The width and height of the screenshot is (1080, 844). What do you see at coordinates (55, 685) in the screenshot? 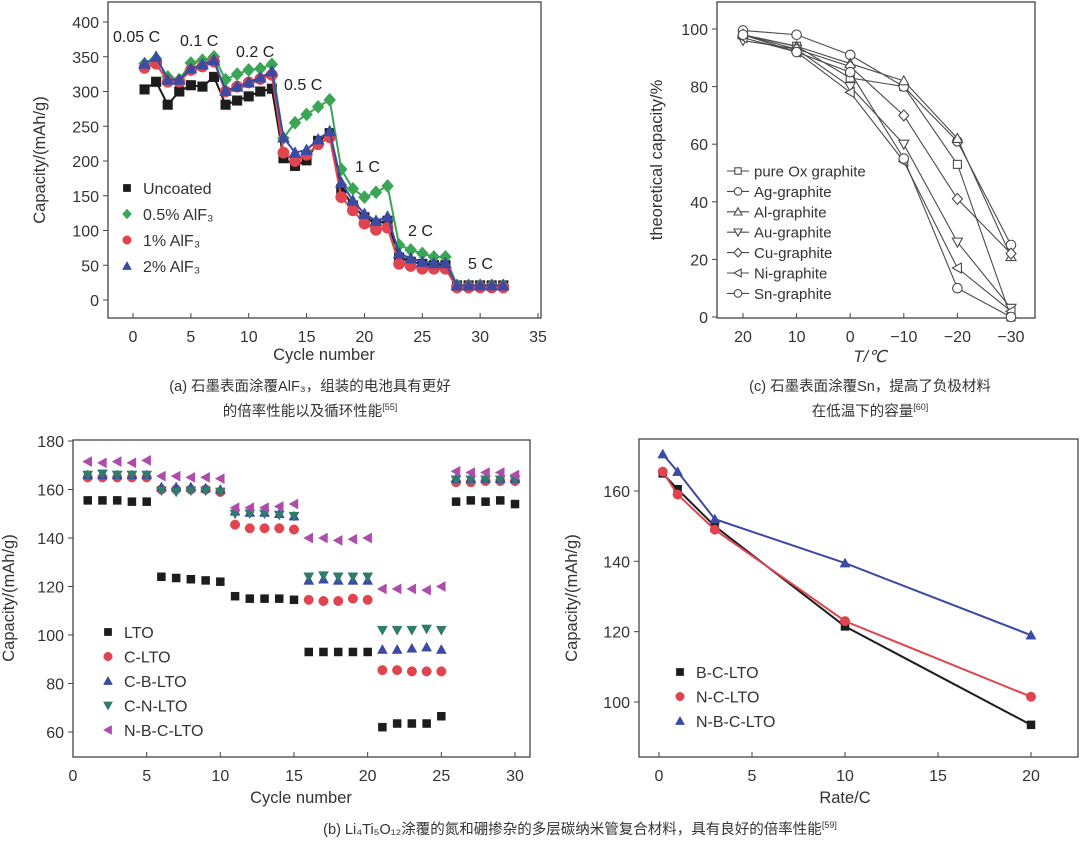
I see `y-tick-label: 80` at bounding box center [55, 685].